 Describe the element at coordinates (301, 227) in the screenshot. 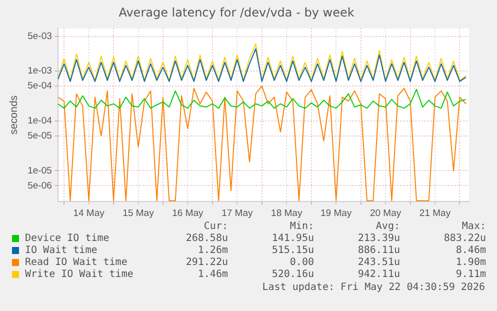

I see `text: Min:` at that location.